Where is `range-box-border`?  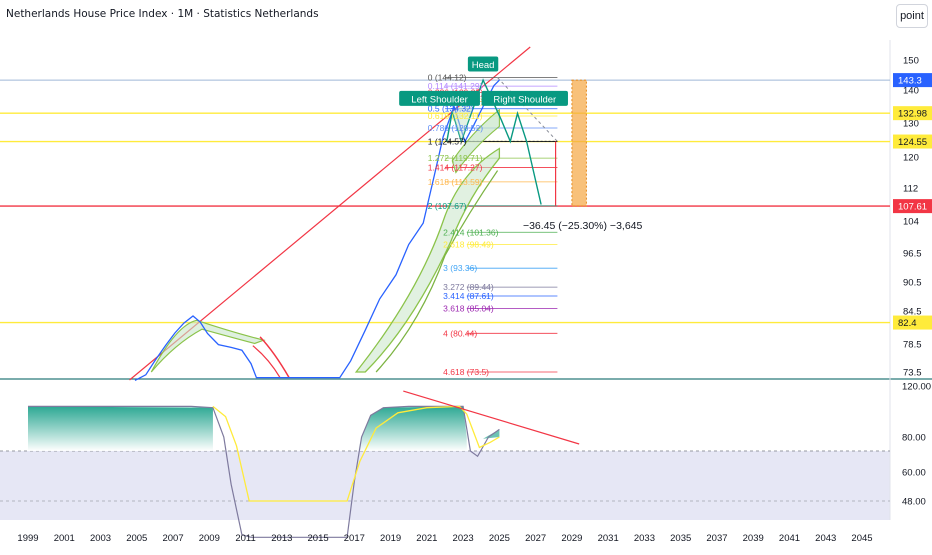 range-box-border is located at coordinates (579, 143).